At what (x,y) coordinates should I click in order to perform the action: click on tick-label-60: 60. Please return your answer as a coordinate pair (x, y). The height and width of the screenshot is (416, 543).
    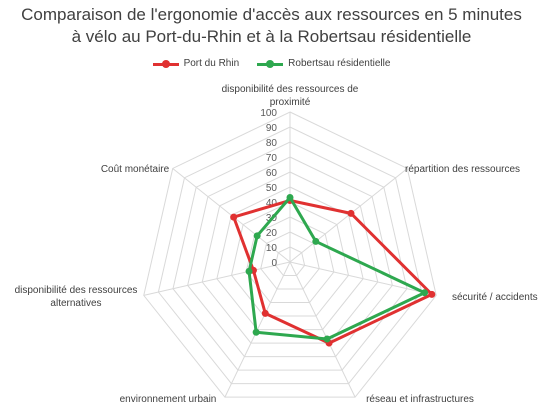
    Looking at the image, I should click on (272, 173).